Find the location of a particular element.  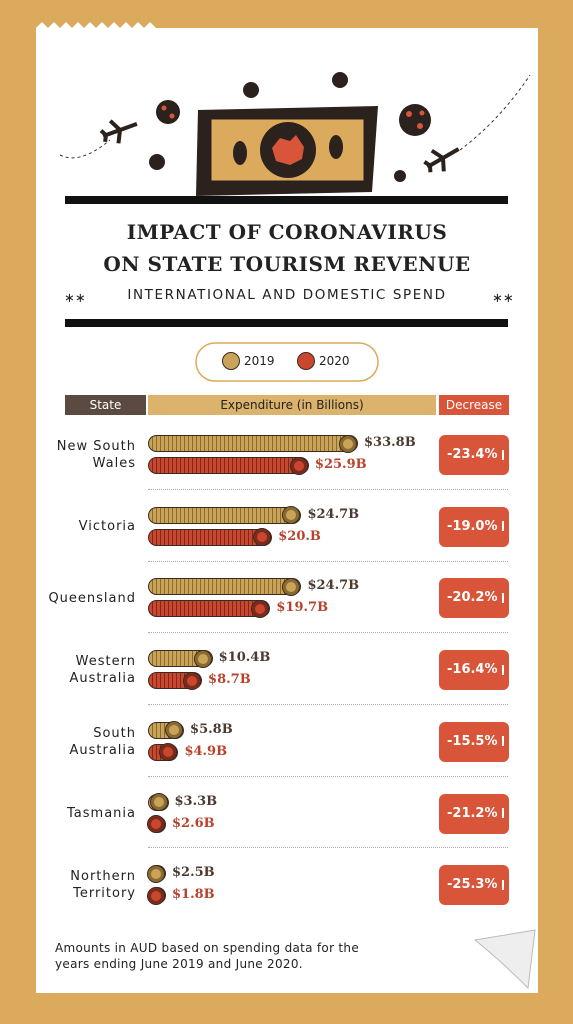

header-state: State is located at coordinates (105, 405).